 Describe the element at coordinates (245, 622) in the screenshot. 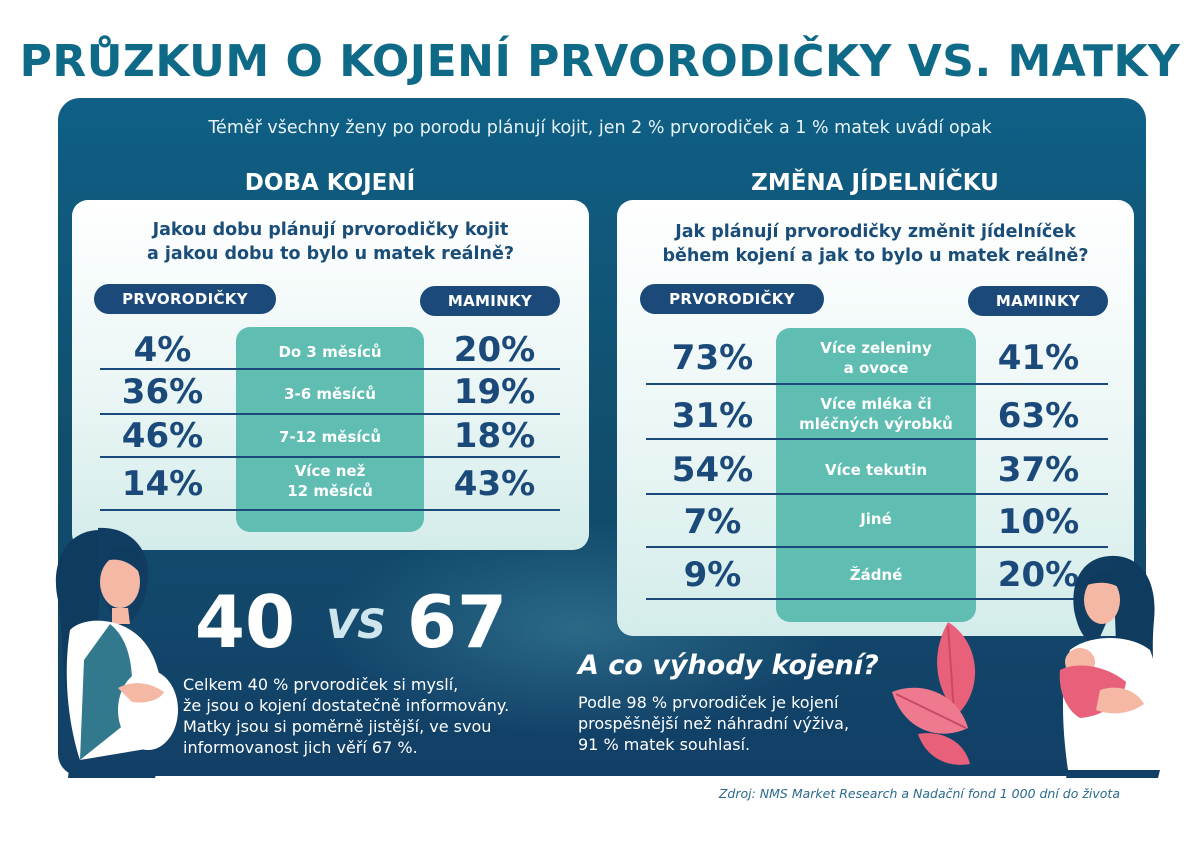

I see `informed-first-value: 40` at that location.